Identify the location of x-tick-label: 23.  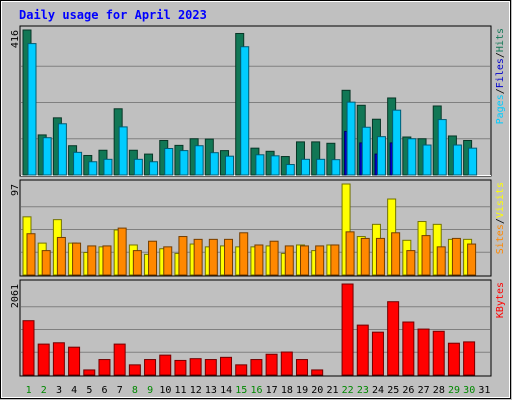
(363, 390).